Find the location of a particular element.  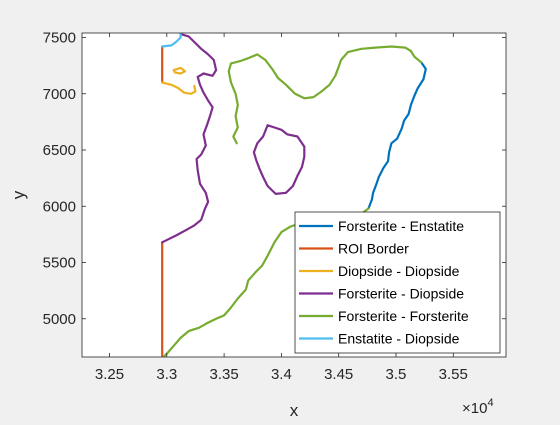

x-exponent-base: ×10 is located at coordinates (474, 408).